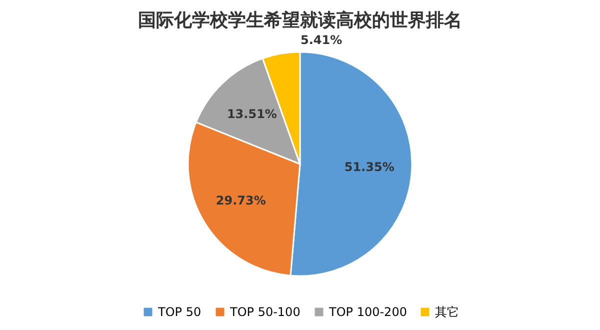 This screenshot has width=600, height=330. Describe the element at coordinates (179, 312) in the screenshot. I see `legend-label: TOP 50` at that location.